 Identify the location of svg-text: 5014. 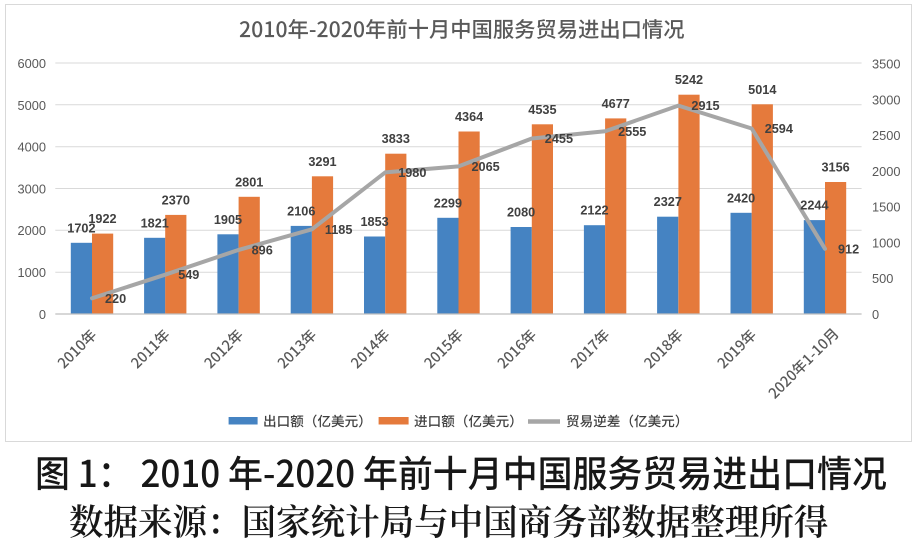
(762, 90).